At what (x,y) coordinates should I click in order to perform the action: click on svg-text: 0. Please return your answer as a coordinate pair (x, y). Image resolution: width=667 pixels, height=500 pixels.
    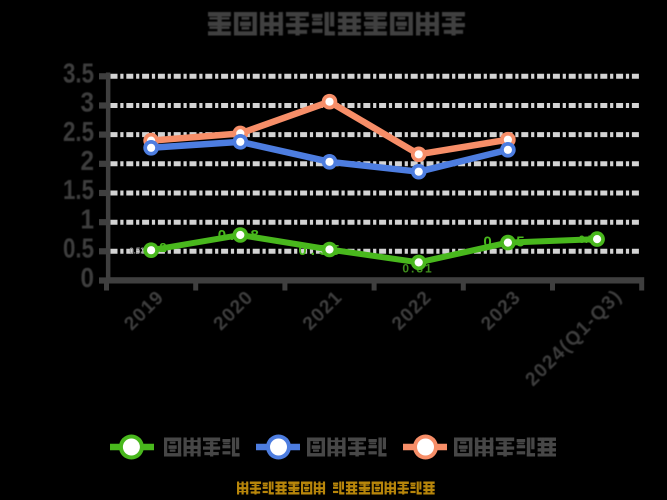
    Looking at the image, I should click on (88, 277).